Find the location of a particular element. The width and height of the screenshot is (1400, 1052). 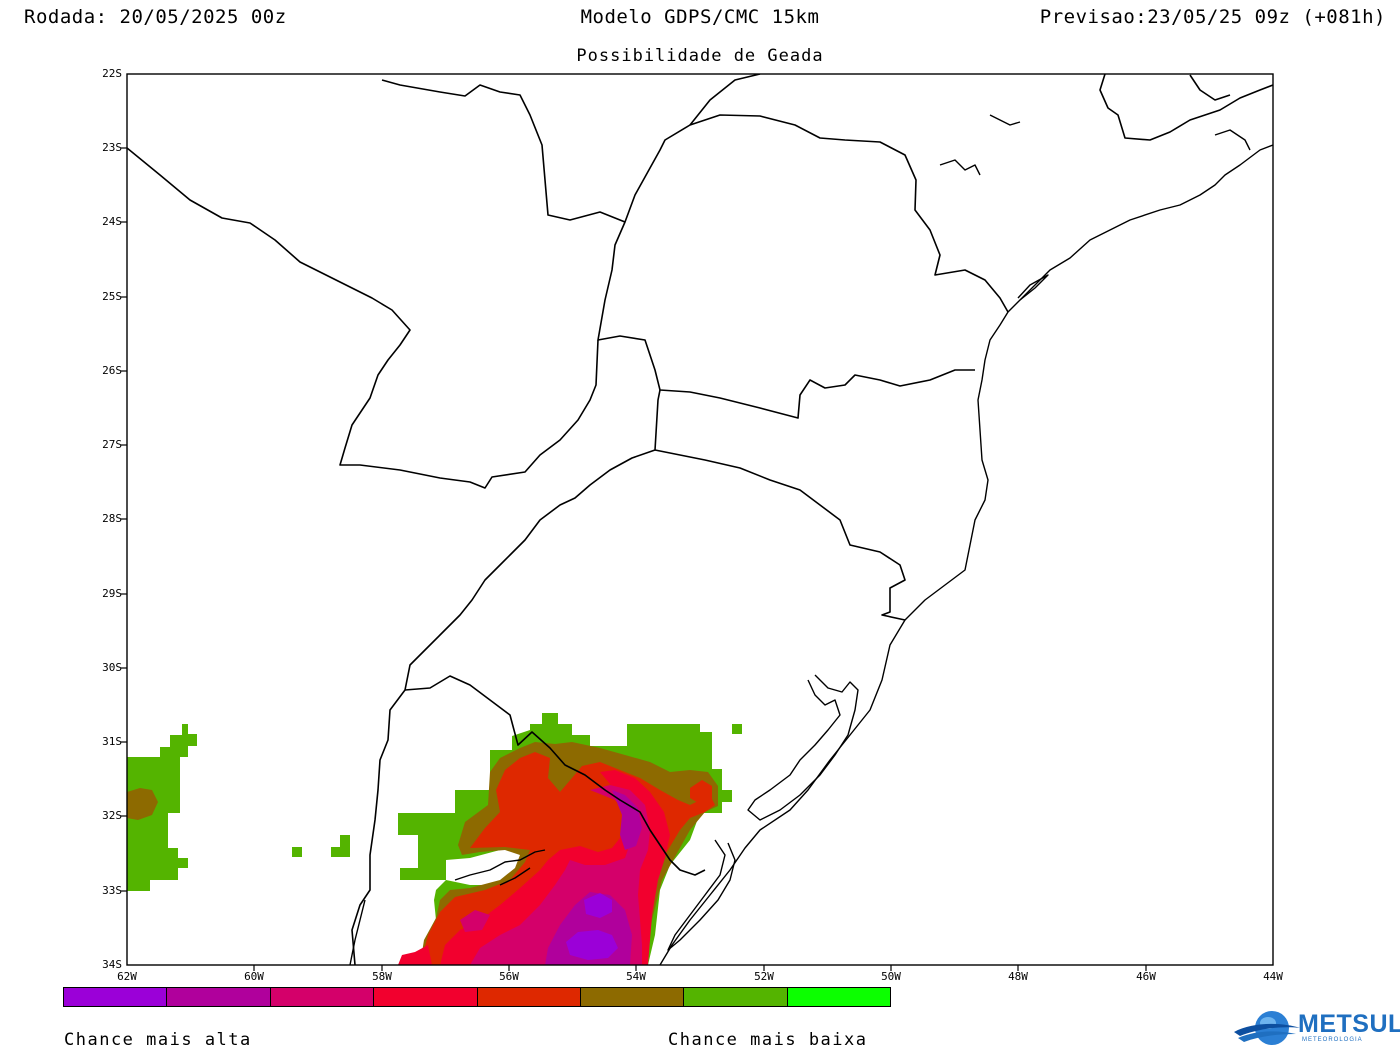

lon-label: 58W is located at coordinates (382, 976).